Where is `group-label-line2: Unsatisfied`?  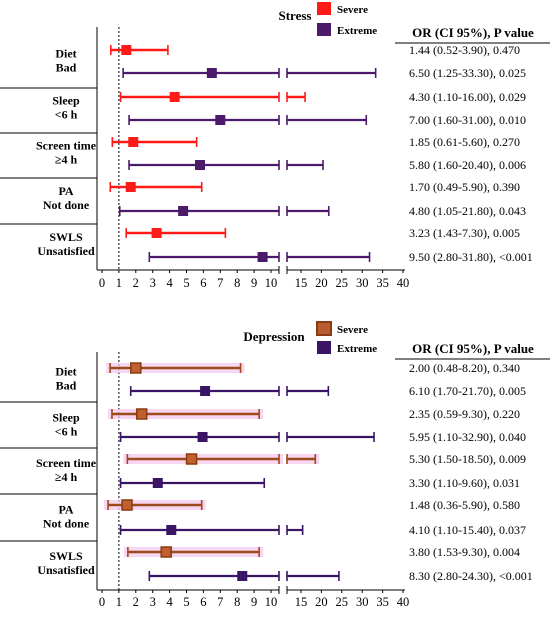 group-label-line2: Unsatisfied is located at coordinates (66, 570).